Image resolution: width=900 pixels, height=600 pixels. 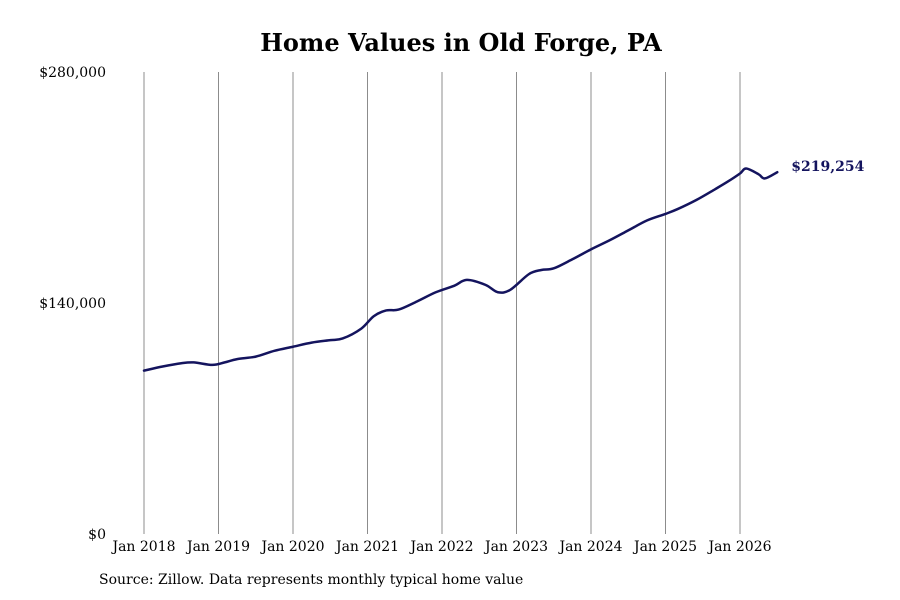 I want to click on y-tick-label-2: $280,000, so click(x=72, y=73).